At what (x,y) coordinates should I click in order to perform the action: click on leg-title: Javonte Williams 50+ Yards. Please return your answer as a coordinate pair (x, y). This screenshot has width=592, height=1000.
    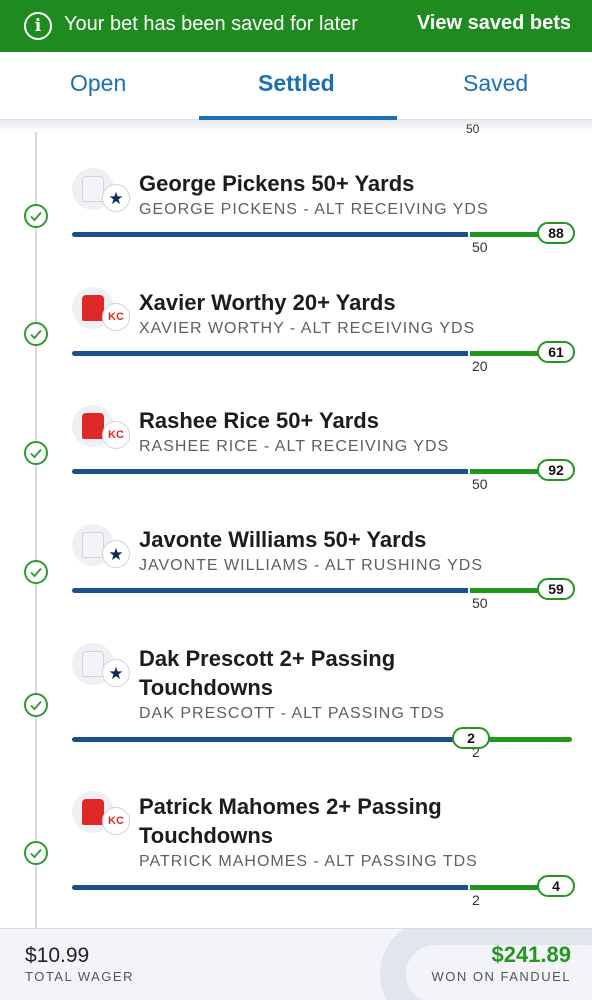
    Looking at the image, I should click on (283, 539).